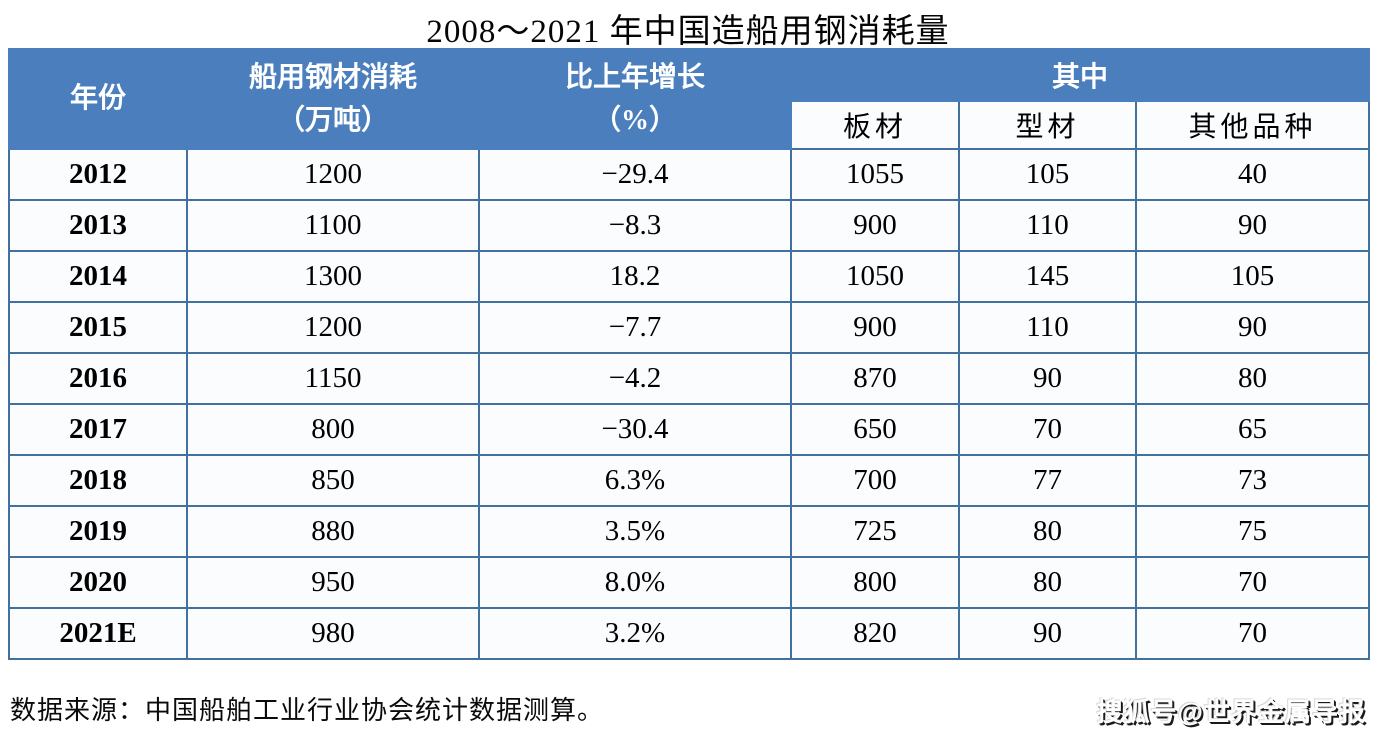 This screenshot has height=732, width=1376. What do you see at coordinates (98, 582) in the screenshot?
I see `cell-year: 2020` at bounding box center [98, 582].